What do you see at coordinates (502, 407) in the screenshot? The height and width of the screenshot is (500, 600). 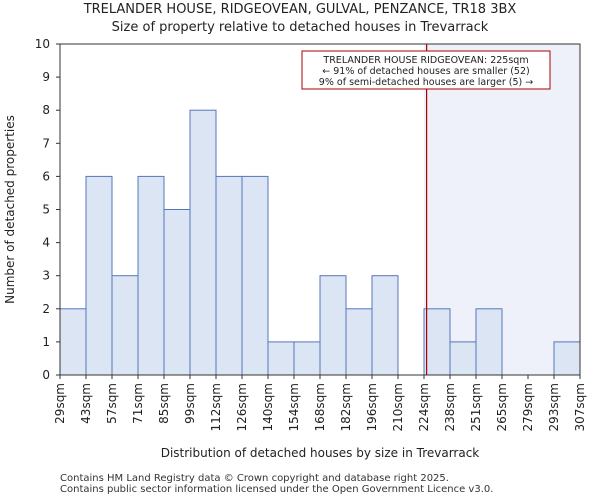 I see `x-tick-label: 265sqm` at bounding box center [502, 407].